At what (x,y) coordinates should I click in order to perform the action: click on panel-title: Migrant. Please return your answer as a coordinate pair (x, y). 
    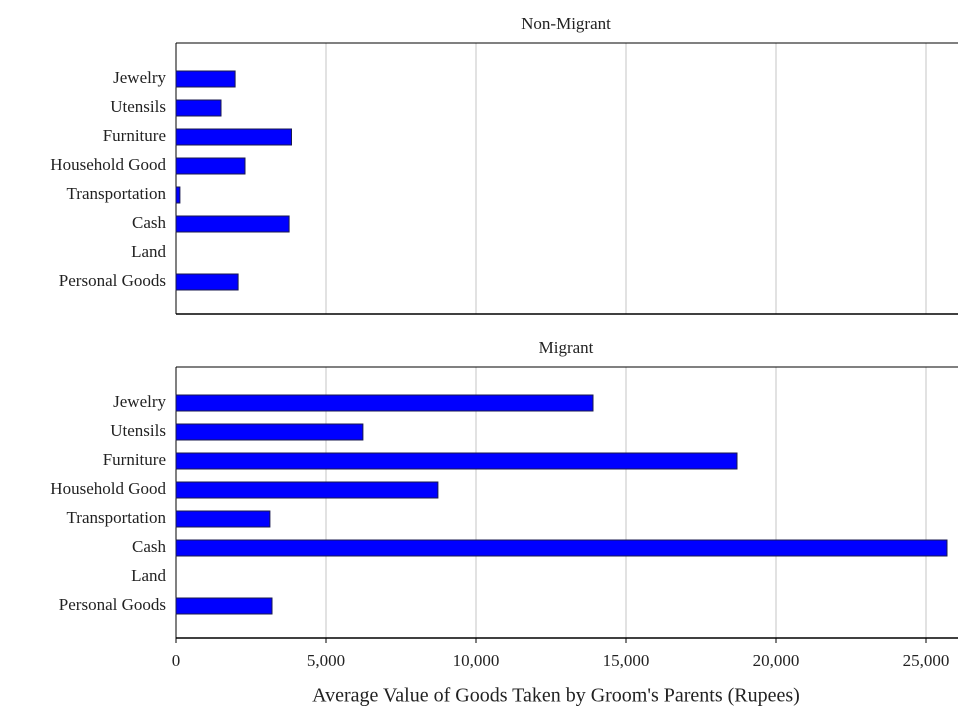
    Looking at the image, I should click on (566, 347).